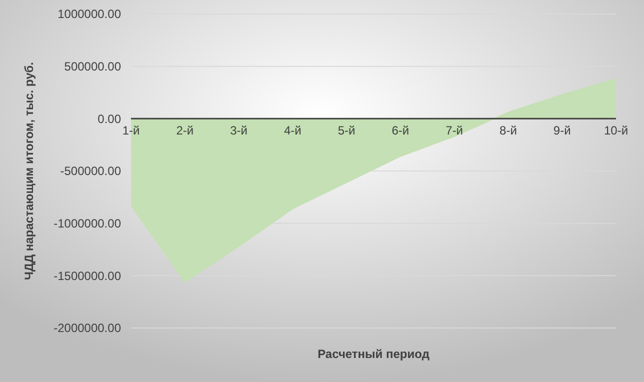 This screenshot has width=644, height=382. Describe the element at coordinates (616, 131) in the screenshot. I see `x-tick-label: 10-й` at that location.